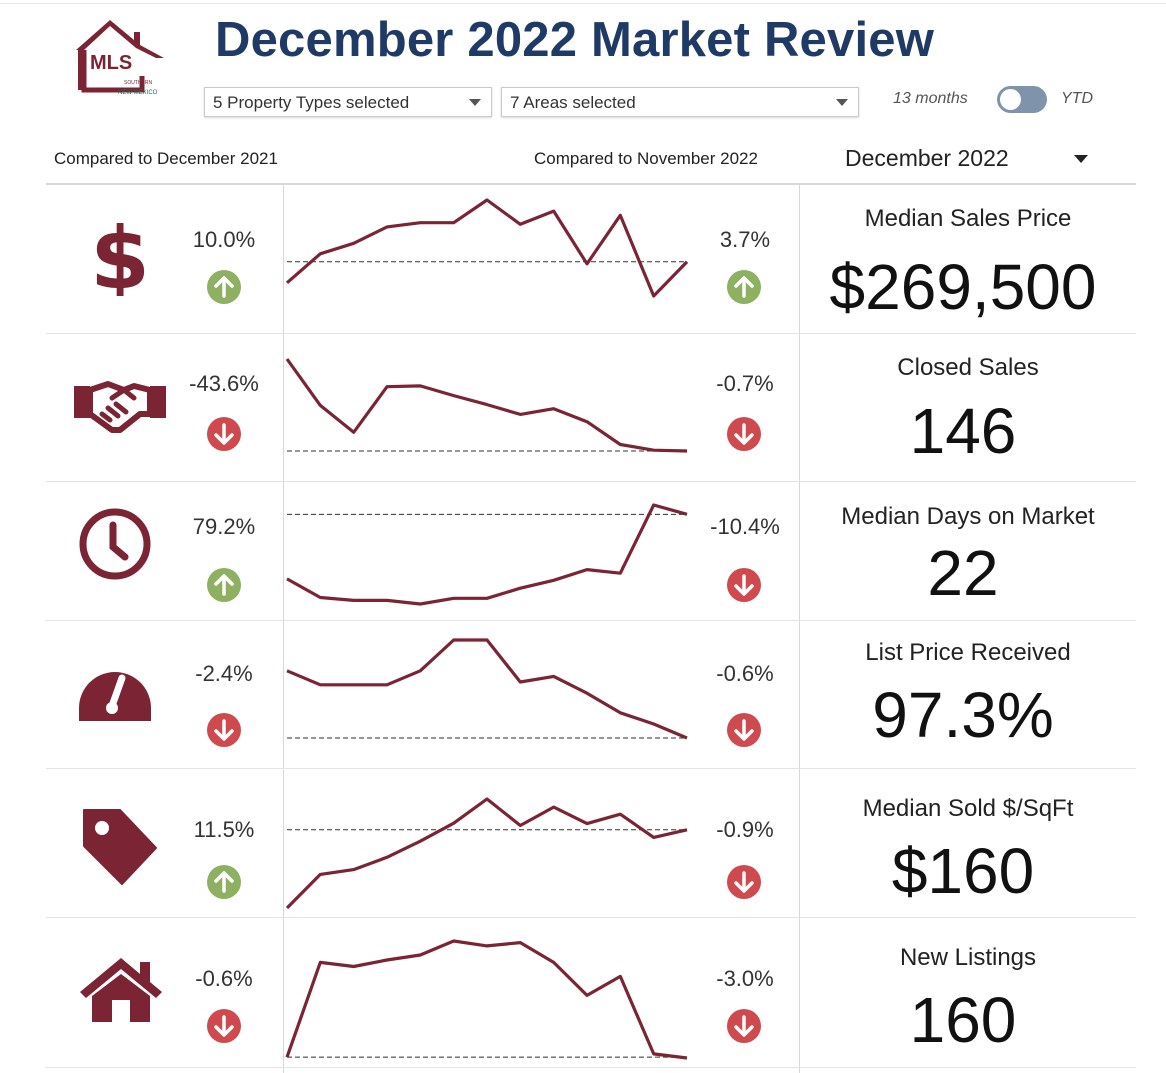 Image resolution: width=1166 pixels, height=1073 pixels. I want to click on chart-left-divider, so click(283, 628).